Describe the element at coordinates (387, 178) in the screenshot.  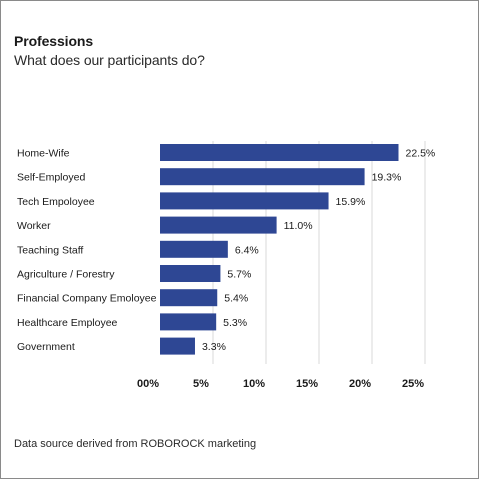
I see `value-label: 19.3%` at that location.